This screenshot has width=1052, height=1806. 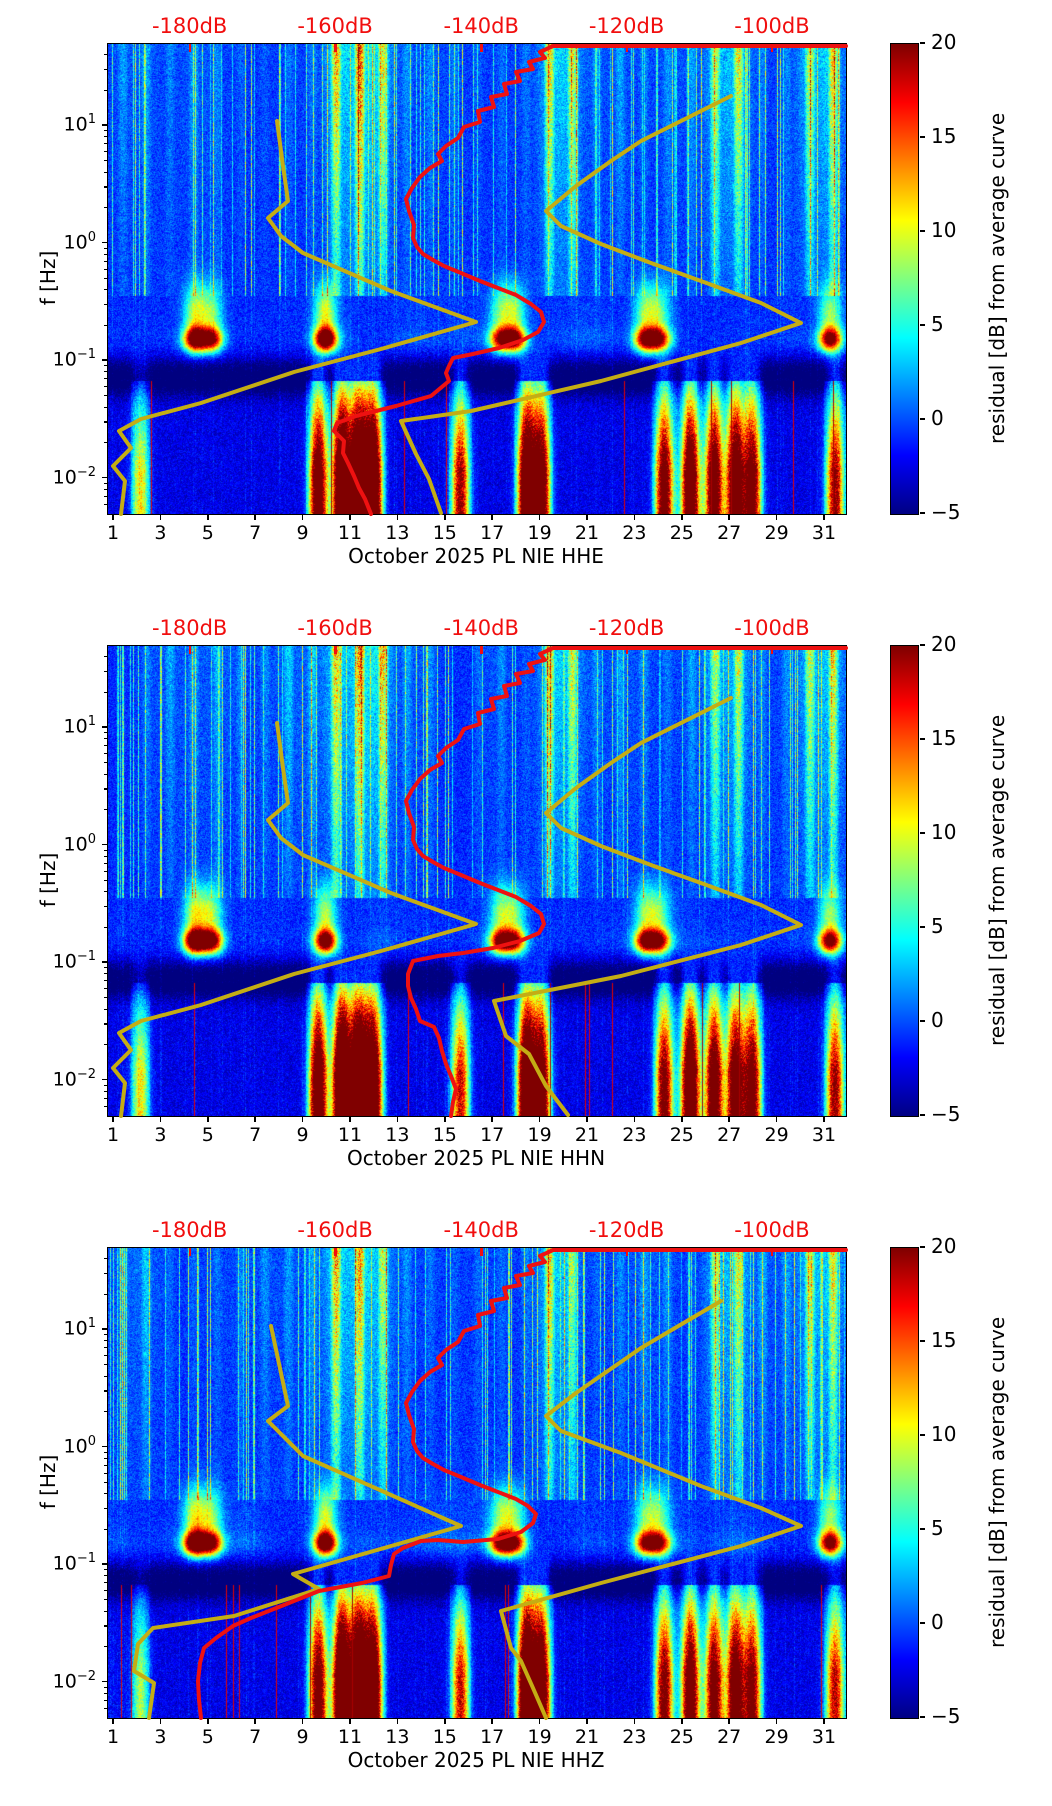 I want to click on x-axis-tick-label: 15, so click(x=444, y=533).